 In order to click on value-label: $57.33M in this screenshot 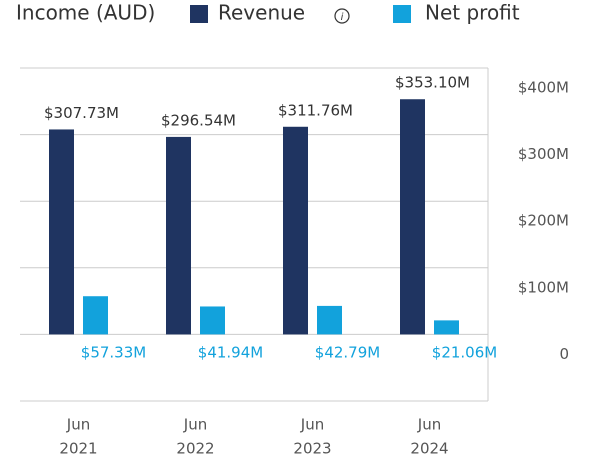, I will do `click(113, 353)`.